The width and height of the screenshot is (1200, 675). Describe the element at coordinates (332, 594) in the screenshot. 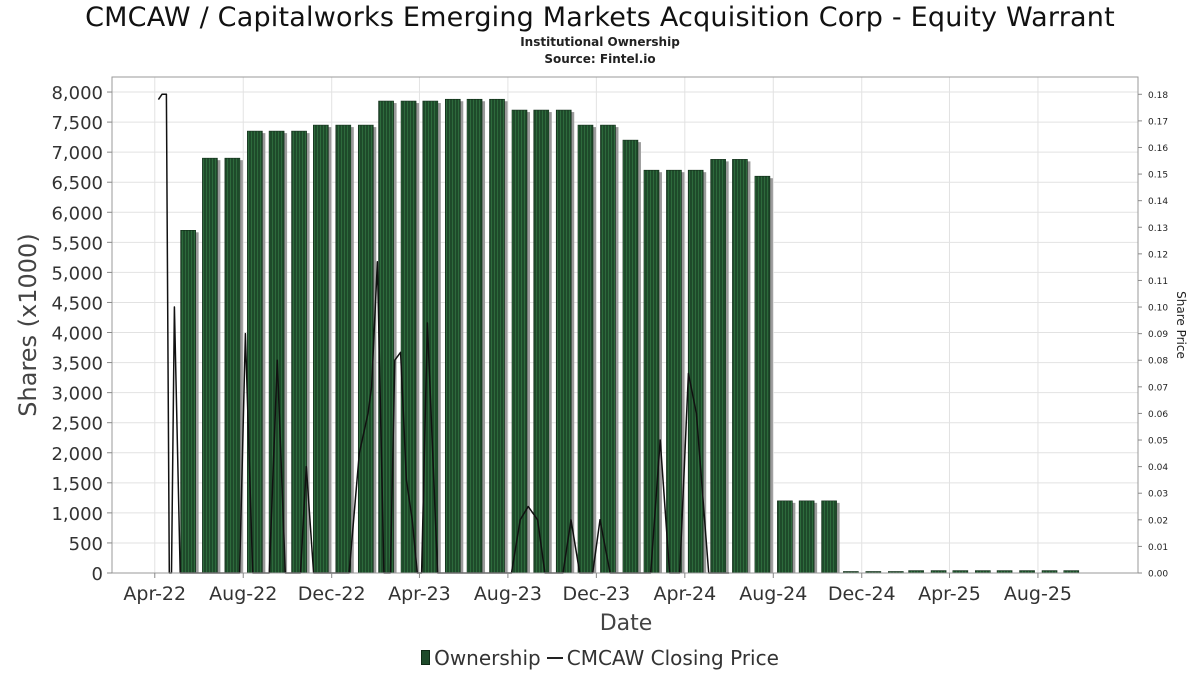

I see `x-tick-label: Dec-22` at that location.